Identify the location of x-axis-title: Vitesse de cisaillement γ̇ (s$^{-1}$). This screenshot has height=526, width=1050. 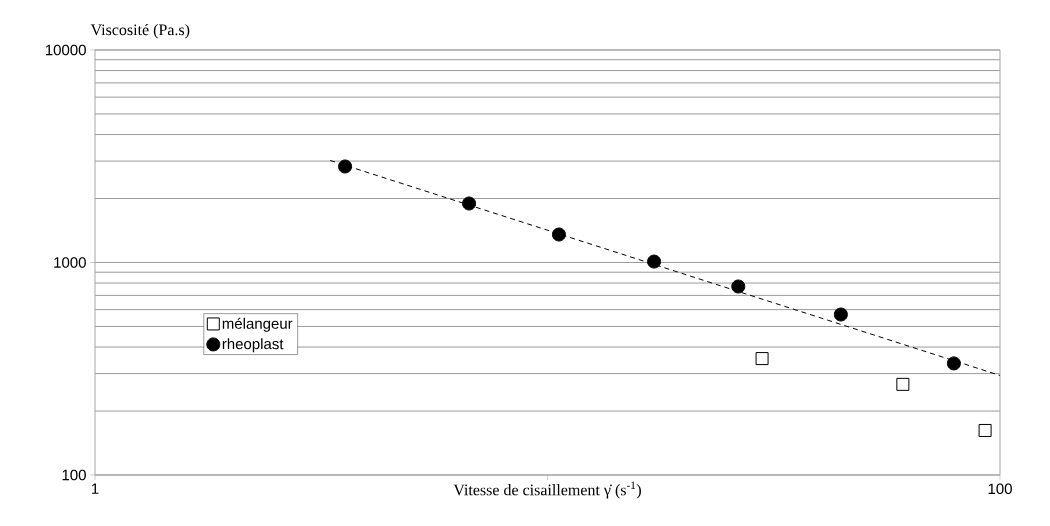
(547, 490).